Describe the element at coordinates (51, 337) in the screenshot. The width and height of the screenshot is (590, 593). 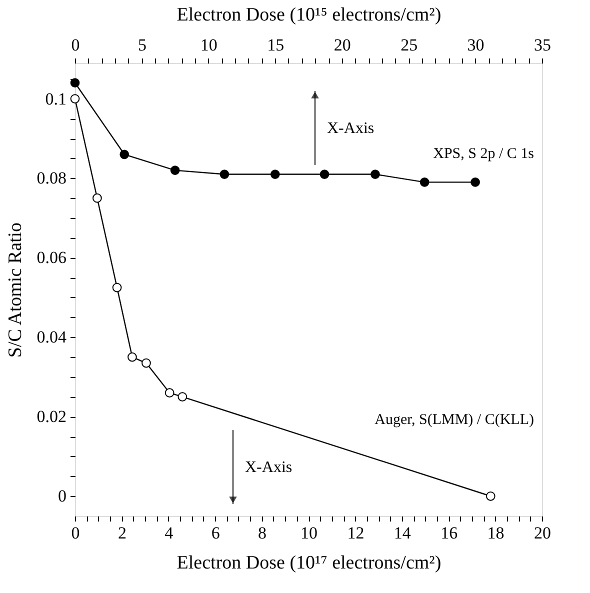
I see `y-tick-label: 0.04` at that location.